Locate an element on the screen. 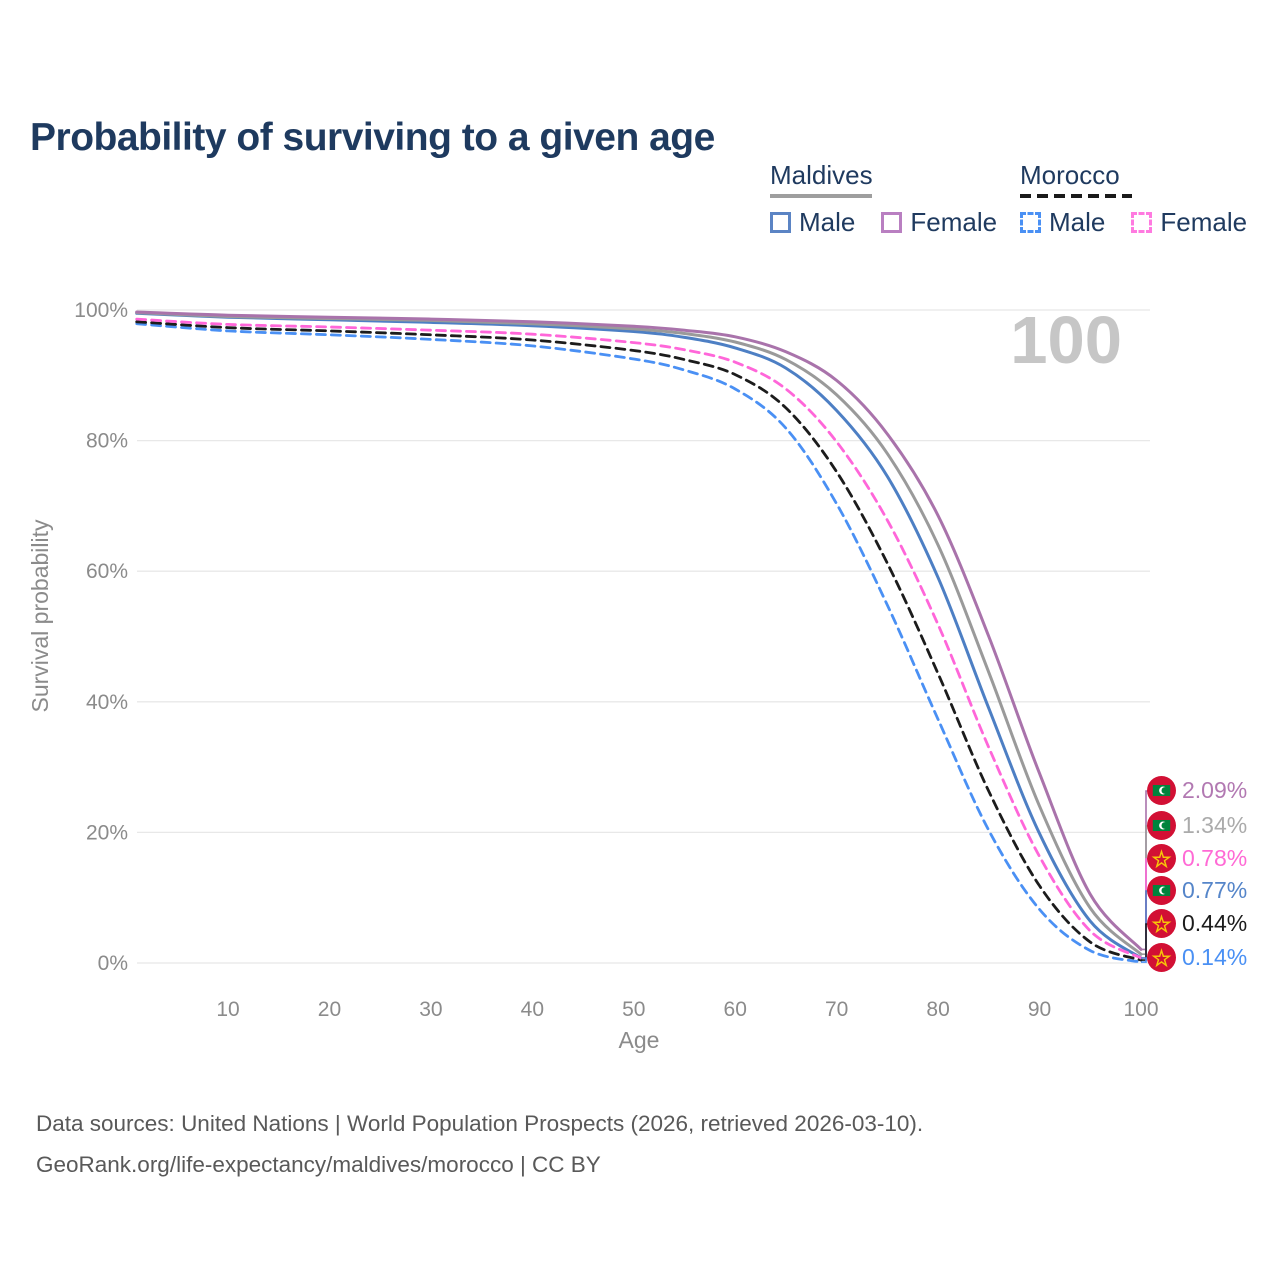 This screenshot has width=1280, height=1280. end-label-row-maldives-female: 2.09% is located at coordinates (1197, 790).